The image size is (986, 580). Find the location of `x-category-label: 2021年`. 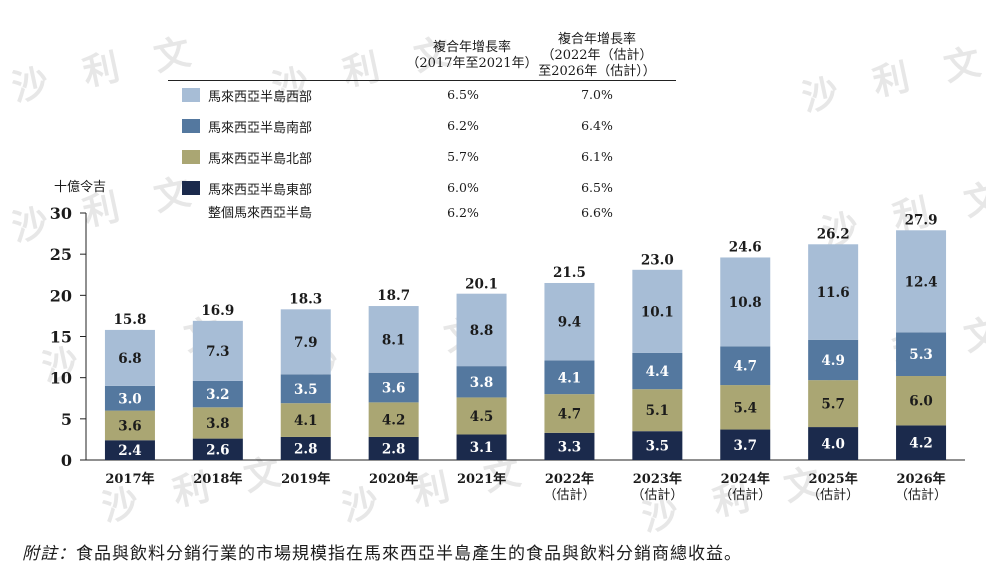

x-category-label: 2021年 is located at coordinates (481, 479).